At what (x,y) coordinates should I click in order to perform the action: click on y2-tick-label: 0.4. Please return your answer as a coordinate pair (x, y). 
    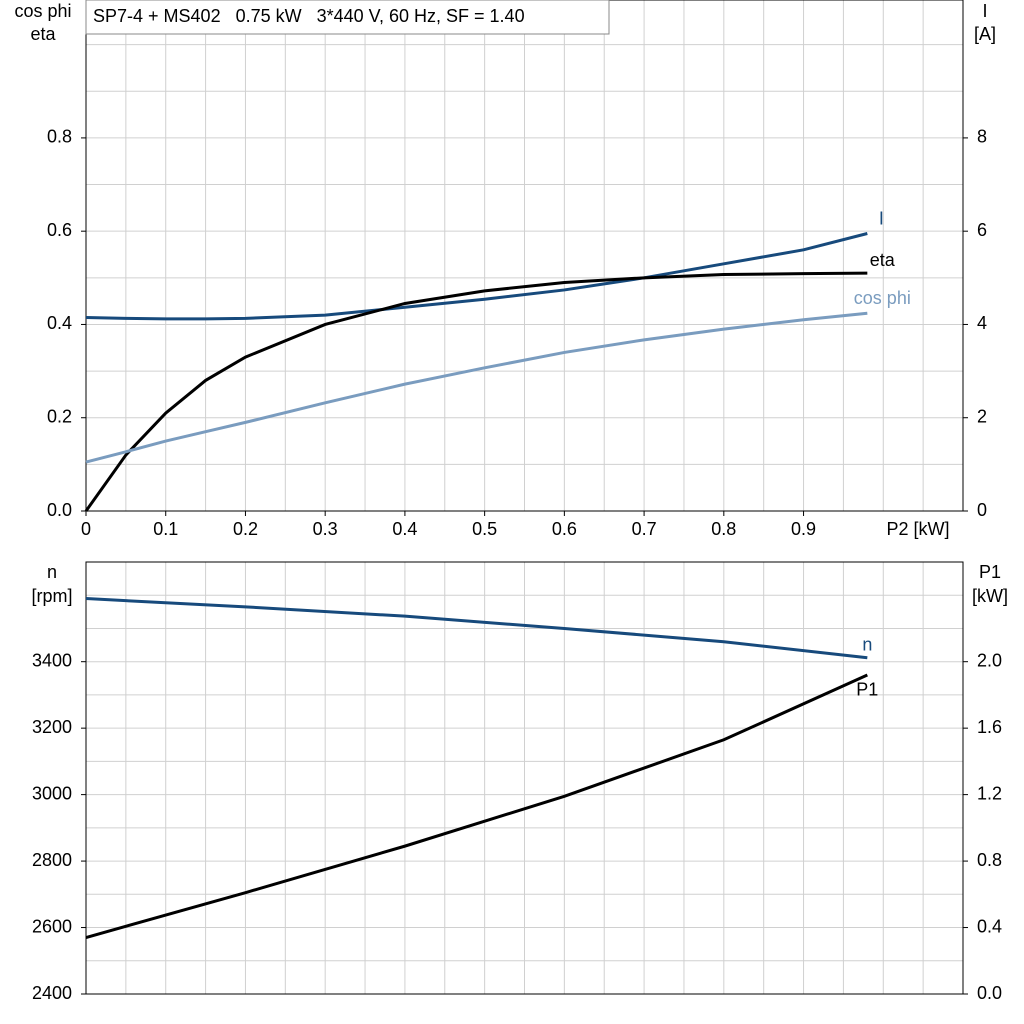
    Looking at the image, I should click on (989, 926).